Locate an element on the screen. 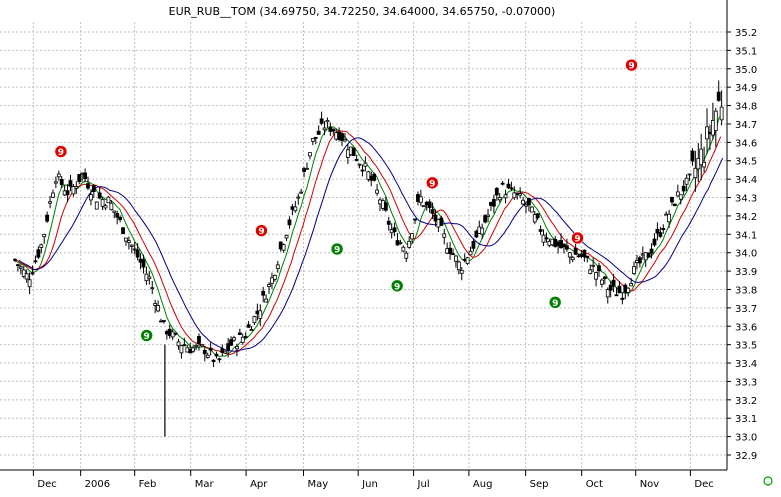  y-tick-label: 34.1 is located at coordinates (746, 235).